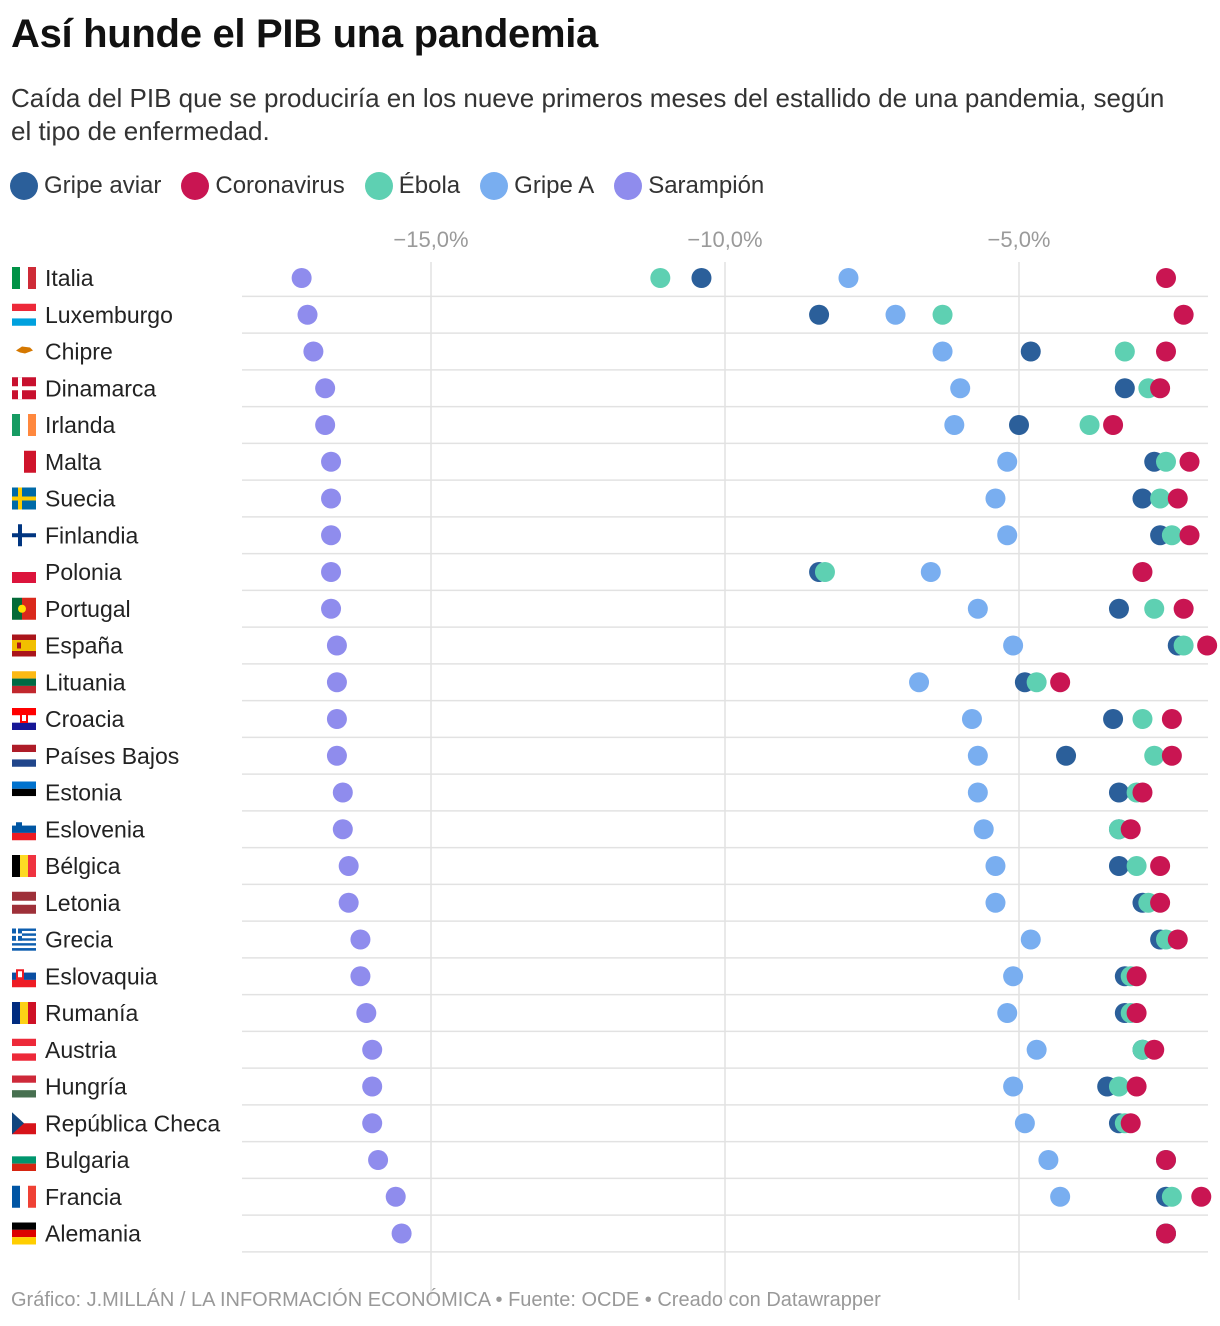  Describe the element at coordinates (24, 939) in the screenshot. I see `flag-grecia-icon` at that location.